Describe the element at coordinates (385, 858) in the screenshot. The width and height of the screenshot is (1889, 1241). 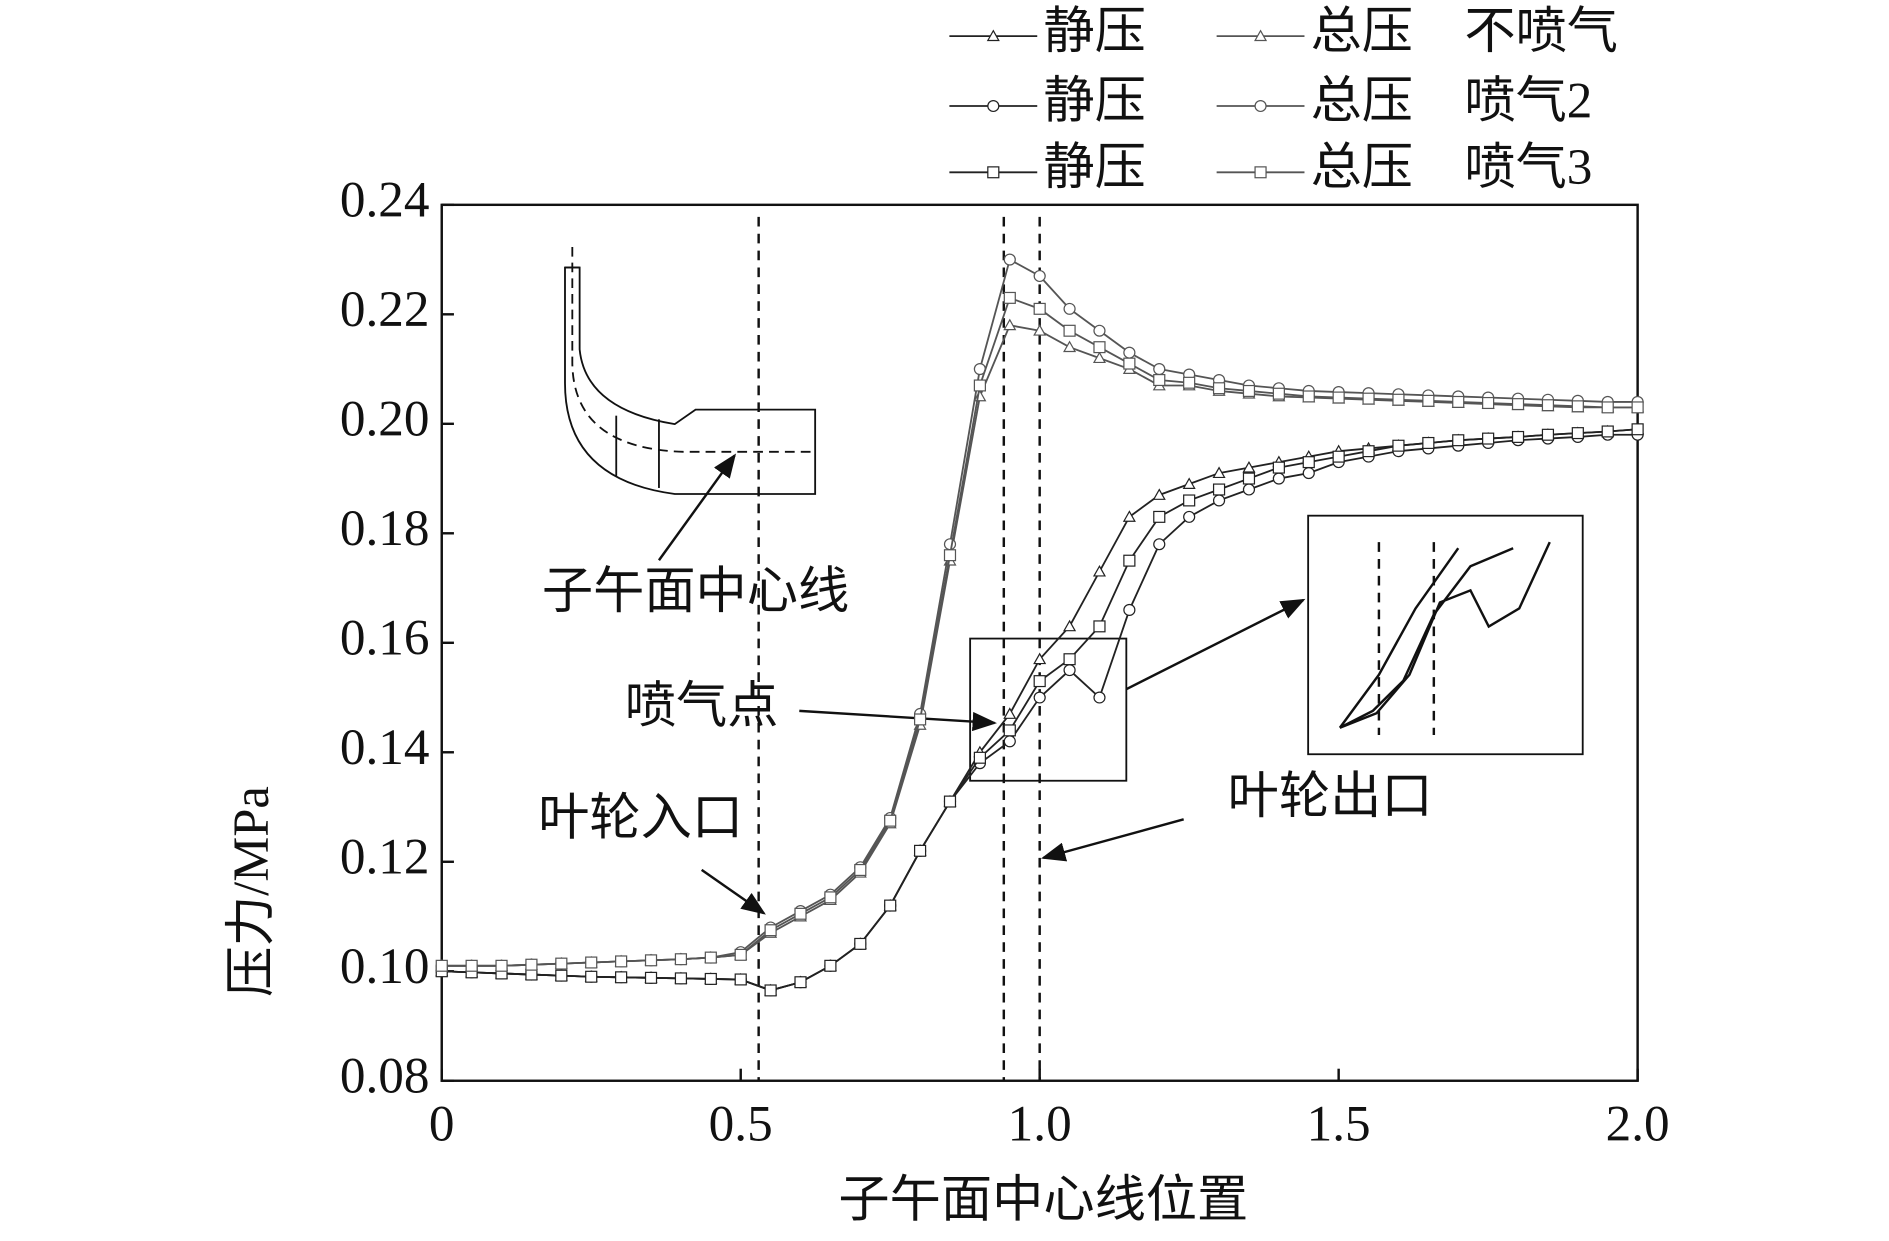
I see `y-tick-label: 0.12` at that location.